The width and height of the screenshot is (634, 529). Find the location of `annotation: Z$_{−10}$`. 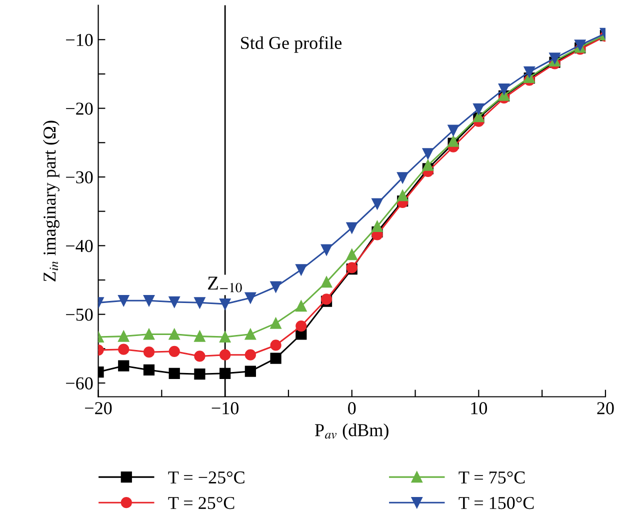

annotation: Z$_{−10}$ is located at coordinates (225, 284).